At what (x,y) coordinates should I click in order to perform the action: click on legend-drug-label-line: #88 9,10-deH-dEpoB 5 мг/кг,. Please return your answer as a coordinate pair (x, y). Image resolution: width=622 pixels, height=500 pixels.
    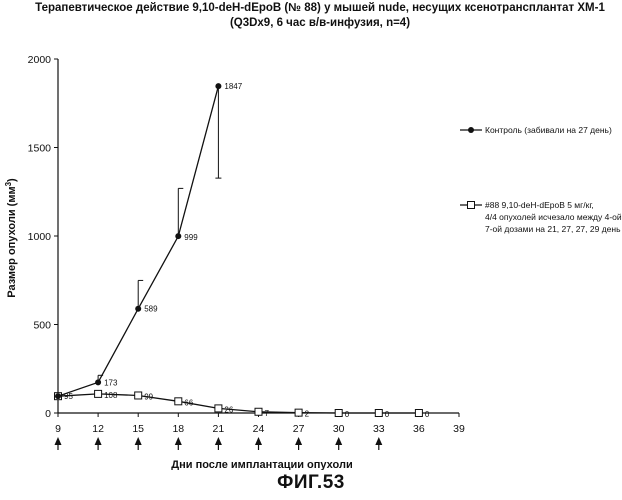
    Looking at the image, I should click on (539, 205).